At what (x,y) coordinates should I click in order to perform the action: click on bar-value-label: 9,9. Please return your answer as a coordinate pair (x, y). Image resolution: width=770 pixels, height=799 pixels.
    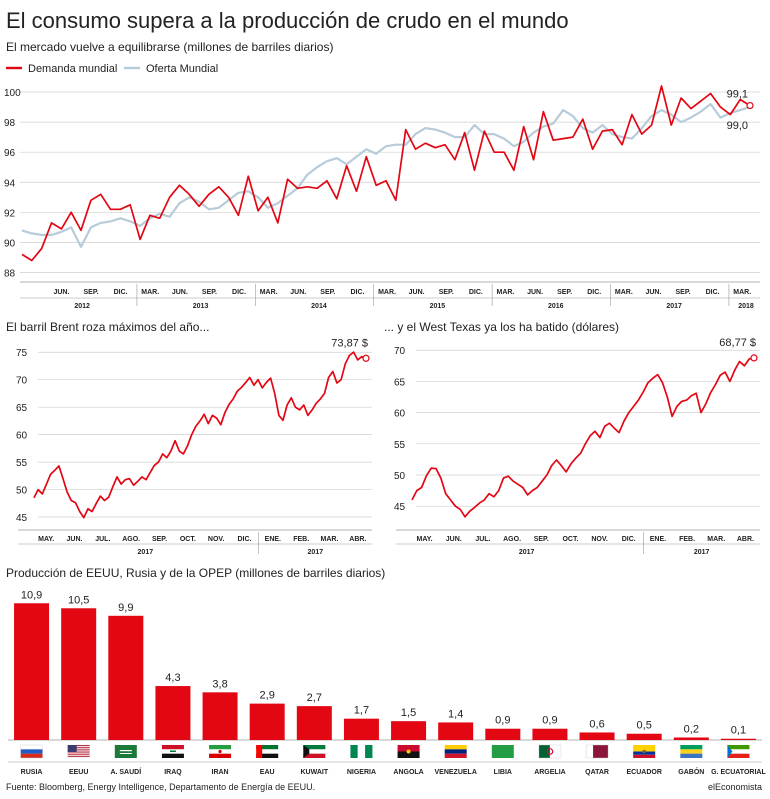
    Looking at the image, I should click on (125, 608).